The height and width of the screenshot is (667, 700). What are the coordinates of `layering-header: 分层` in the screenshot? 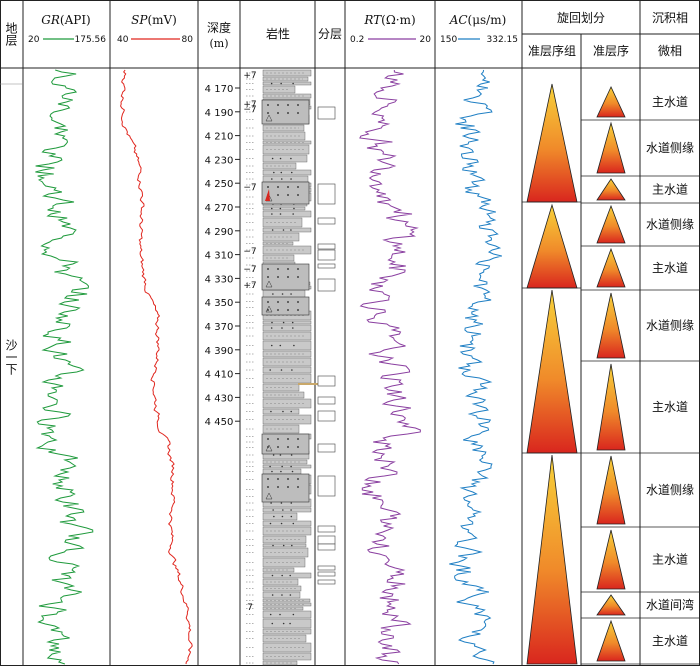 It's located at (330, 34).